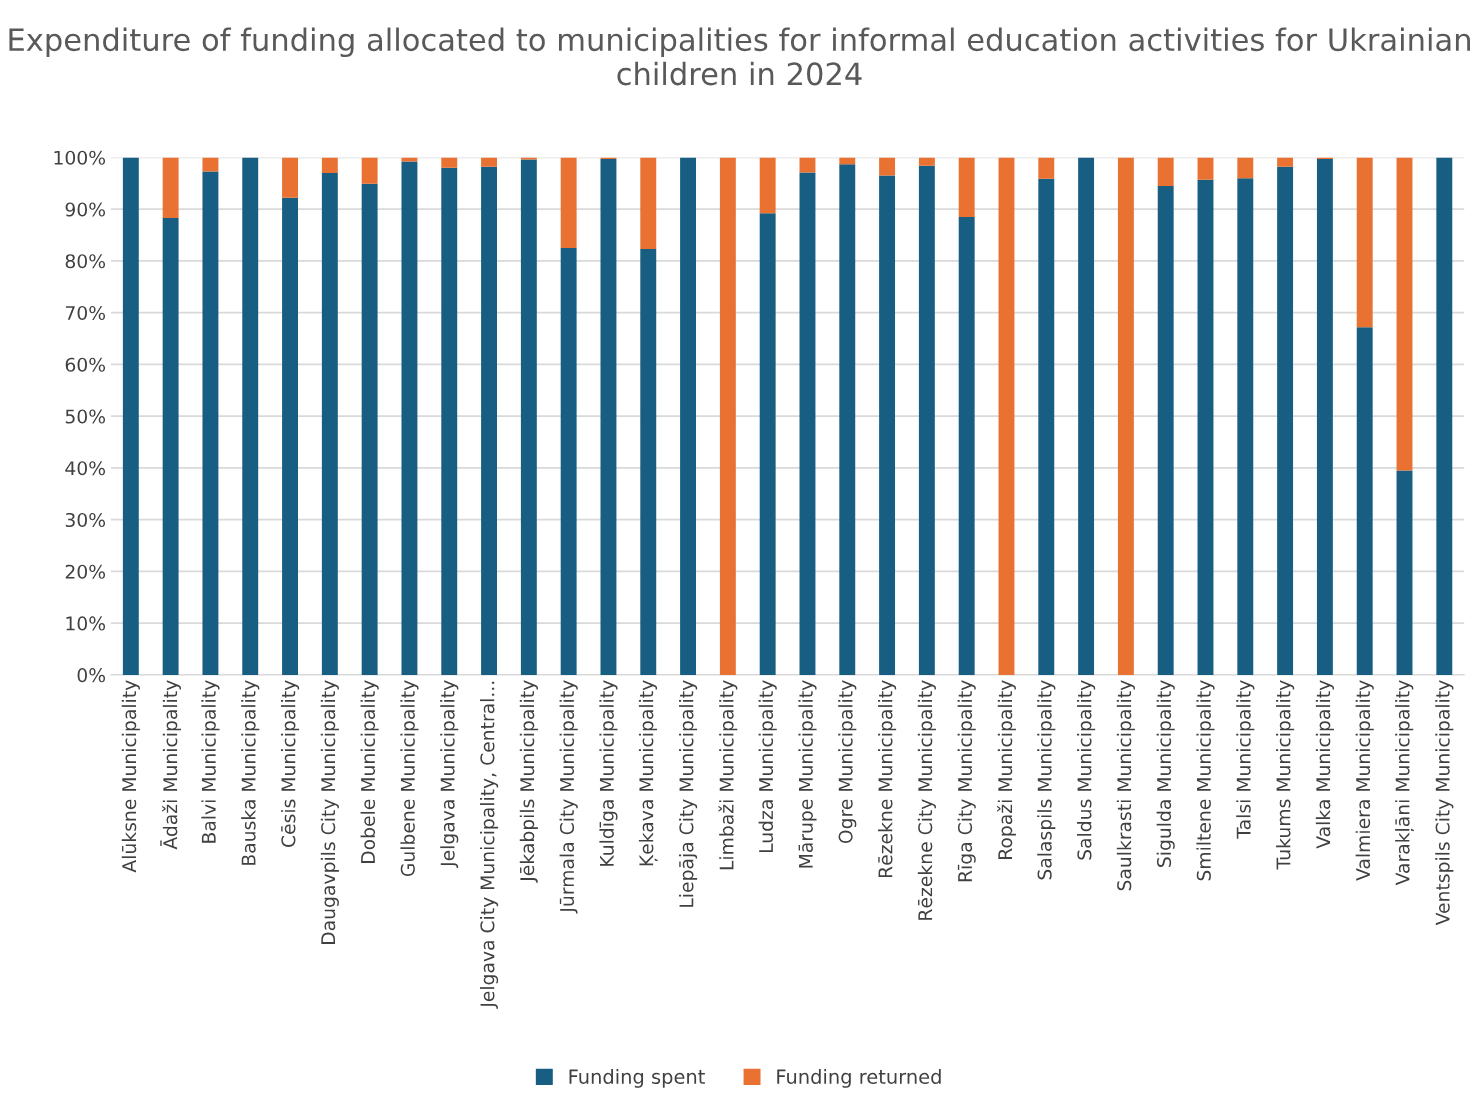 Image resolution: width=1479 pixels, height=1101 pixels. Describe the element at coordinates (86, 623) in the screenshot. I see `y-tick-label: 10%` at that location.